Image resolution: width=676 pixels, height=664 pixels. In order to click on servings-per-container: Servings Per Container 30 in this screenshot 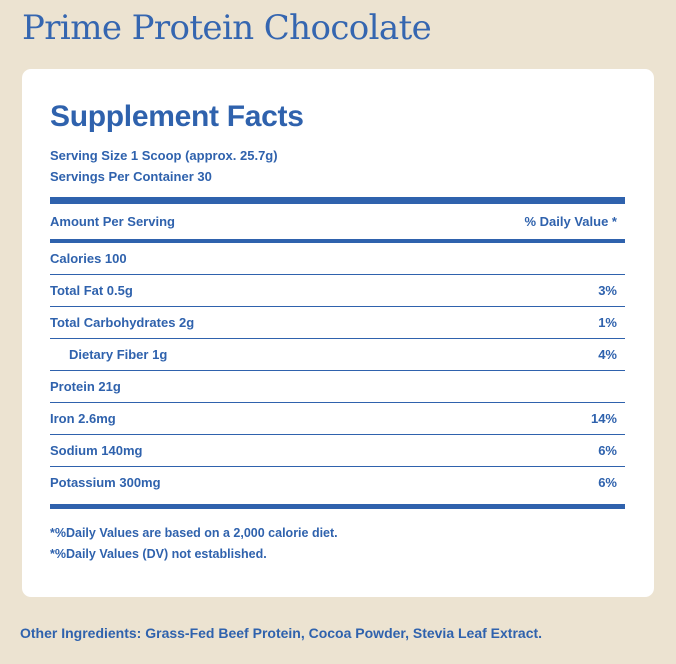, I will do `click(131, 176)`.